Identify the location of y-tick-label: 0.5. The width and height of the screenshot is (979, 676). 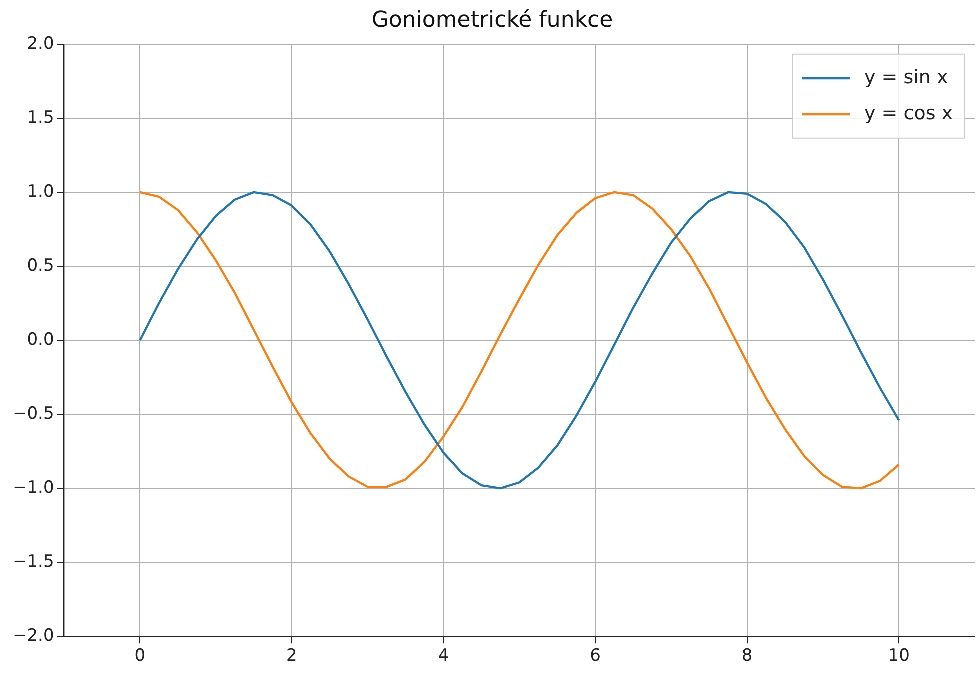
(40, 266).